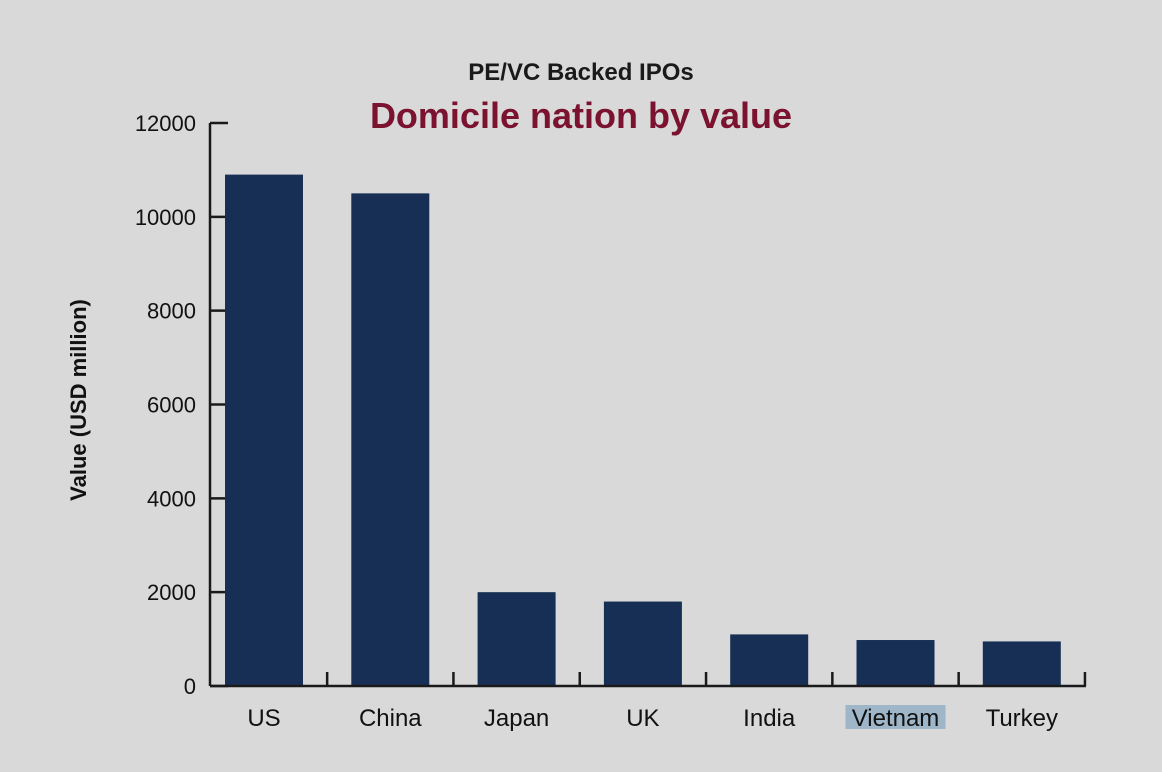 This screenshot has width=1162, height=772. I want to click on bar-india, so click(769, 660).